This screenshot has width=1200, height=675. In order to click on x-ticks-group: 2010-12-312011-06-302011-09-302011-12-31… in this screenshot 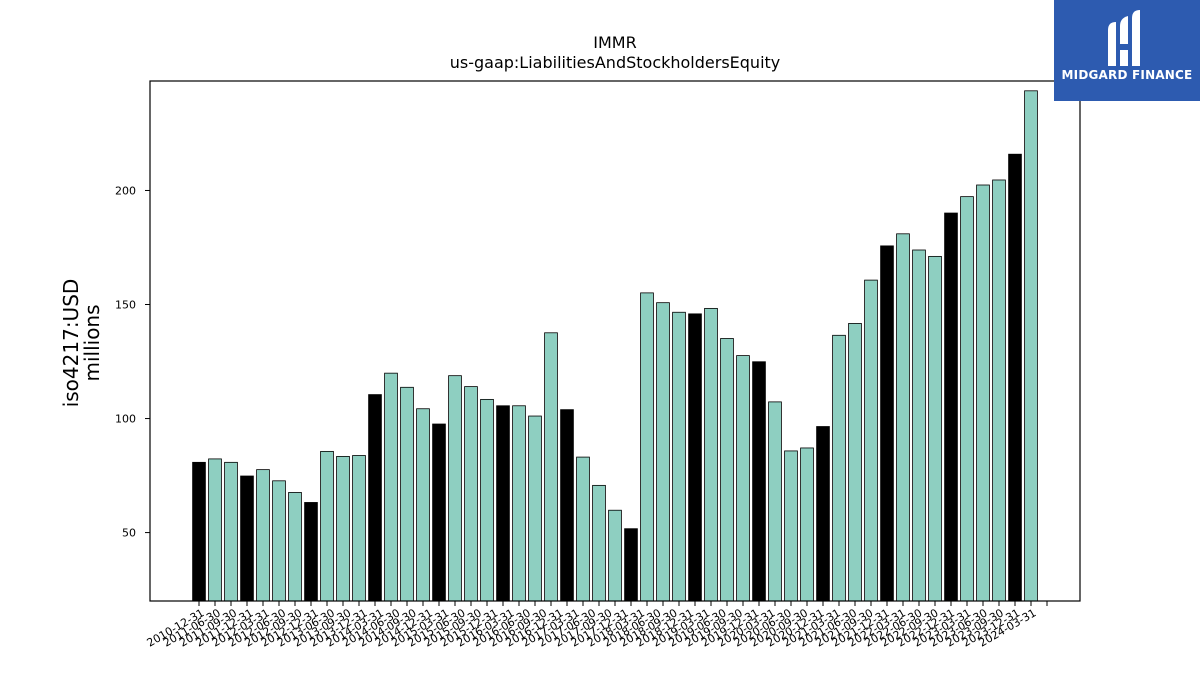, I will do `click(596, 625)`.